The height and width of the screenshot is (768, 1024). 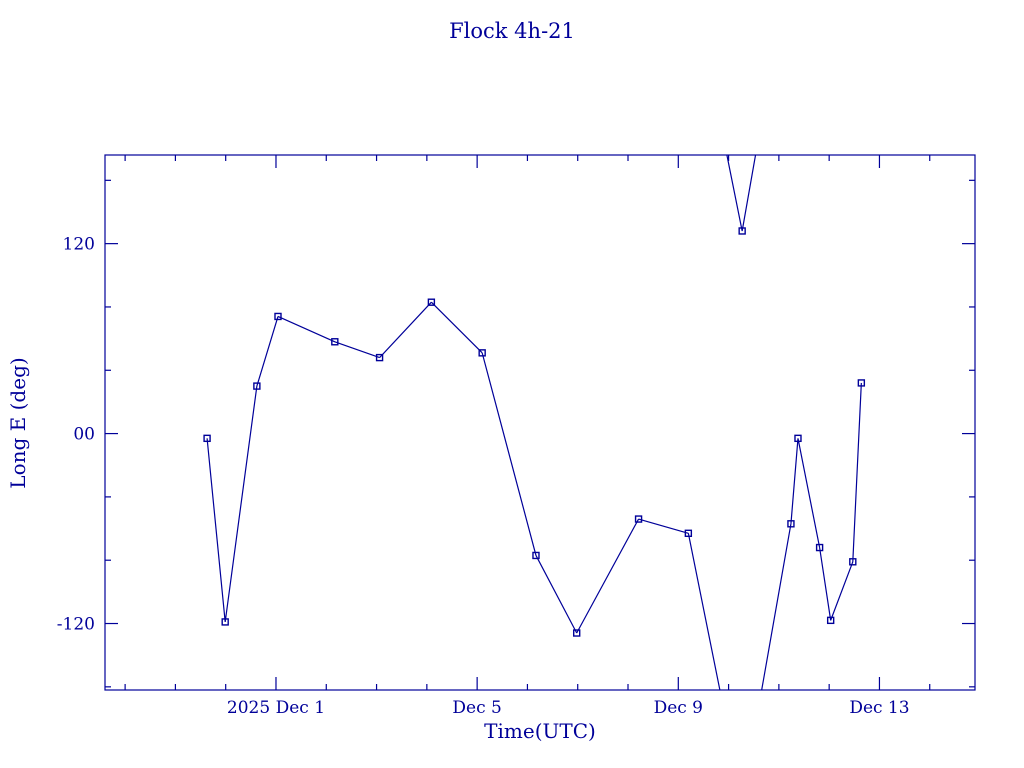 I want to click on x-tick-label: Dec 9, so click(x=678, y=708).